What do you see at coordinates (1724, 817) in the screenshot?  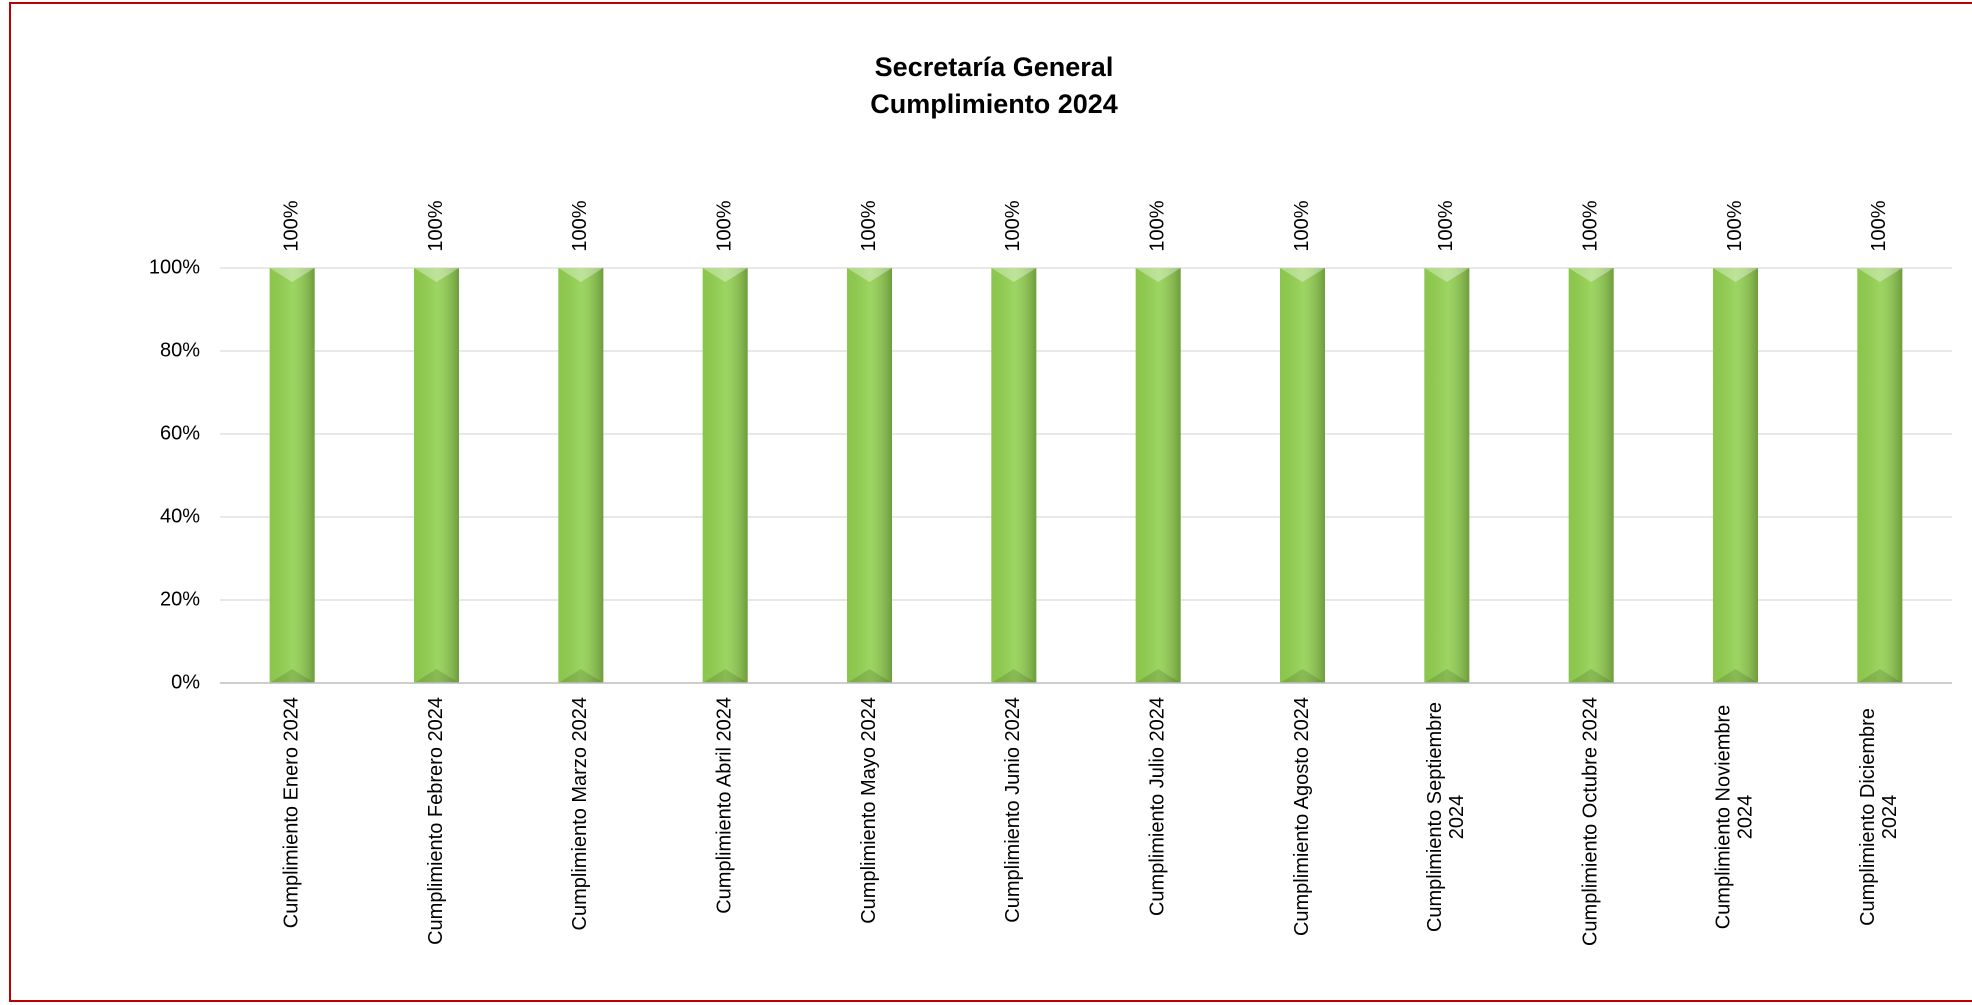 I see `x-tick-label-line: Cumplimiento Noviembre` at bounding box center [1724, 817].